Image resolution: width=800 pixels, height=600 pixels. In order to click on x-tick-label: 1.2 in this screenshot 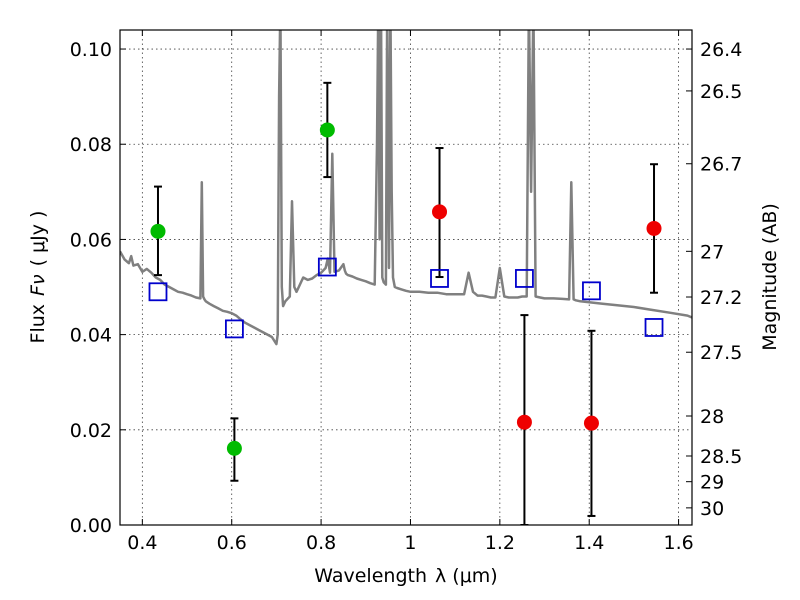, I will do `click(500, 543)`.